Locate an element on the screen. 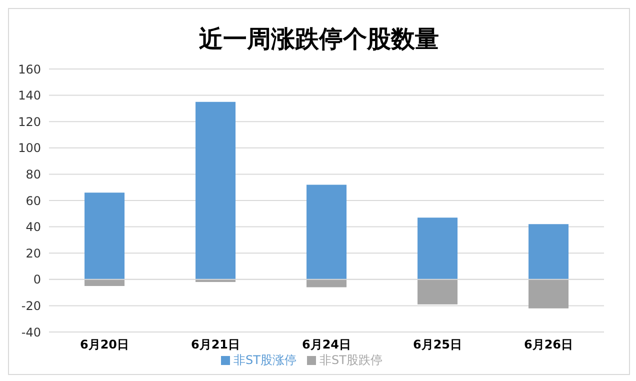 The height and width of the screenshot is (381, 636). chart-title: 近一周涨跌停个股数量 is located at coordinates (319, 39).